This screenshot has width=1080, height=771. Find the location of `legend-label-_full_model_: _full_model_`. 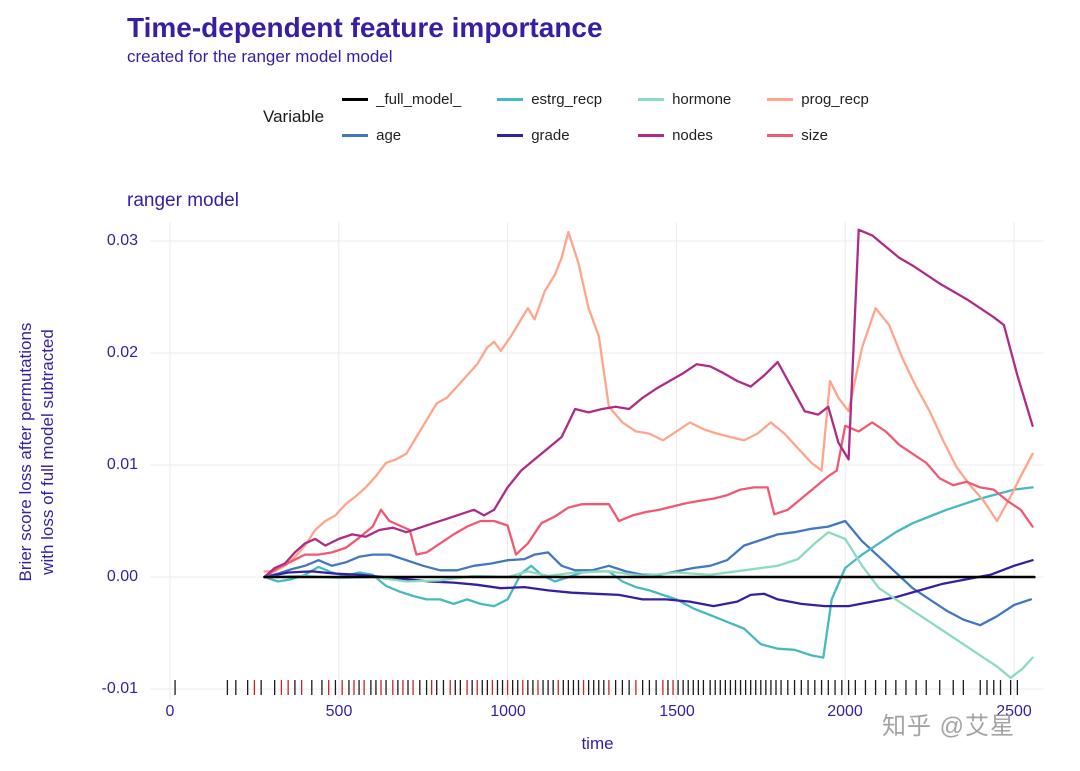

legend-label-_full_model_: _full_model_ is located at coordinates (419, 99).